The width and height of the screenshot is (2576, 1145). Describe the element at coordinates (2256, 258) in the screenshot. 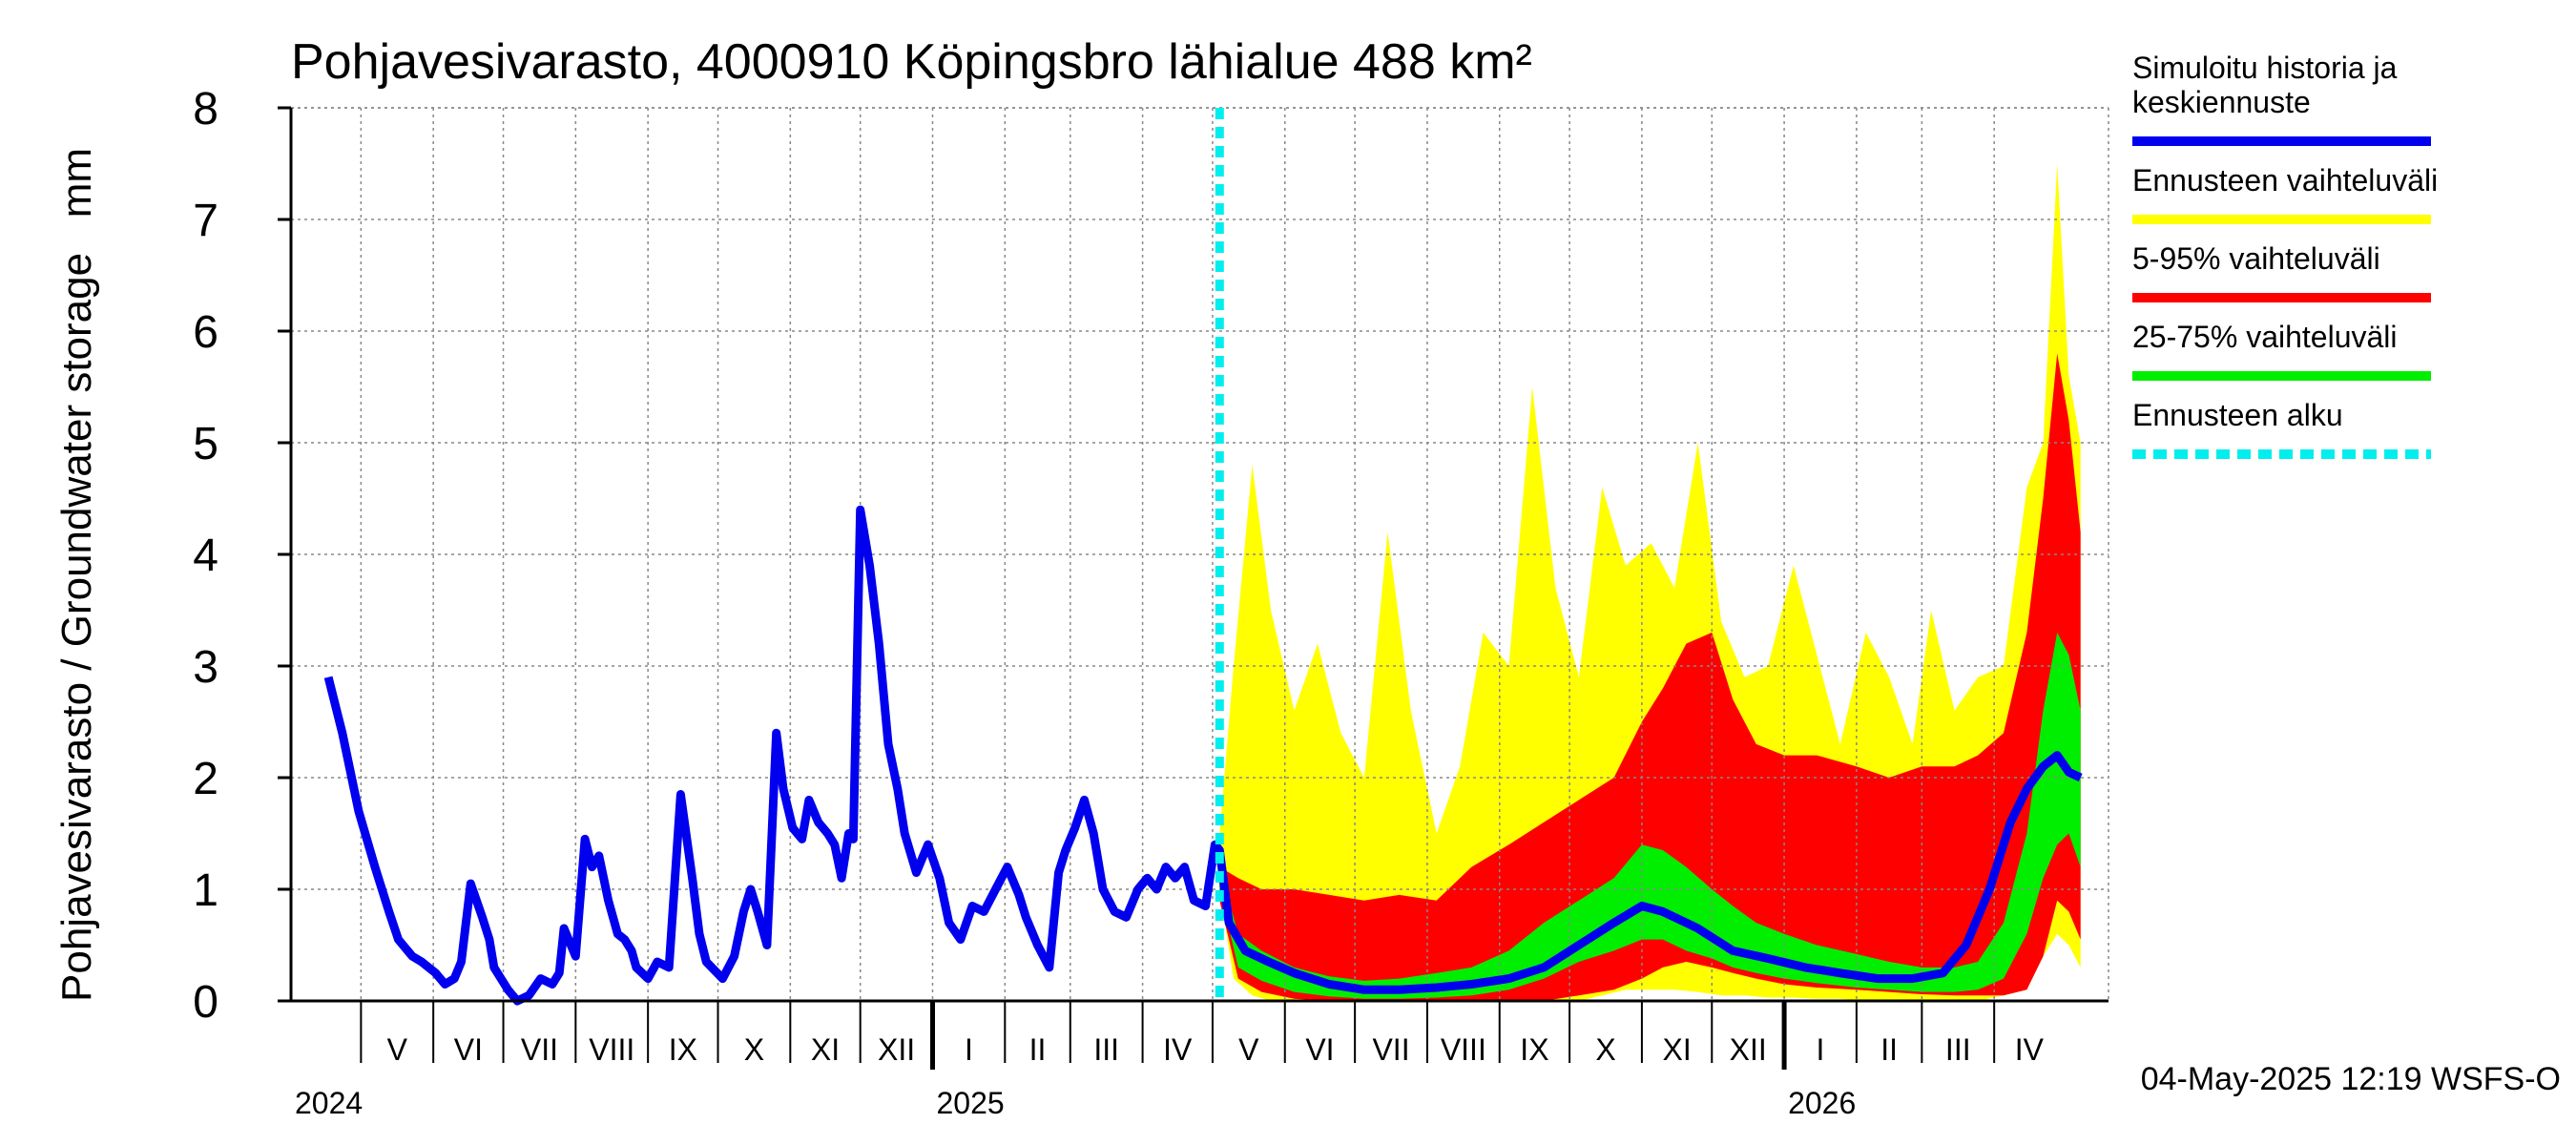

I see `legend-label: 5-95% vaihteluväli` at that location.